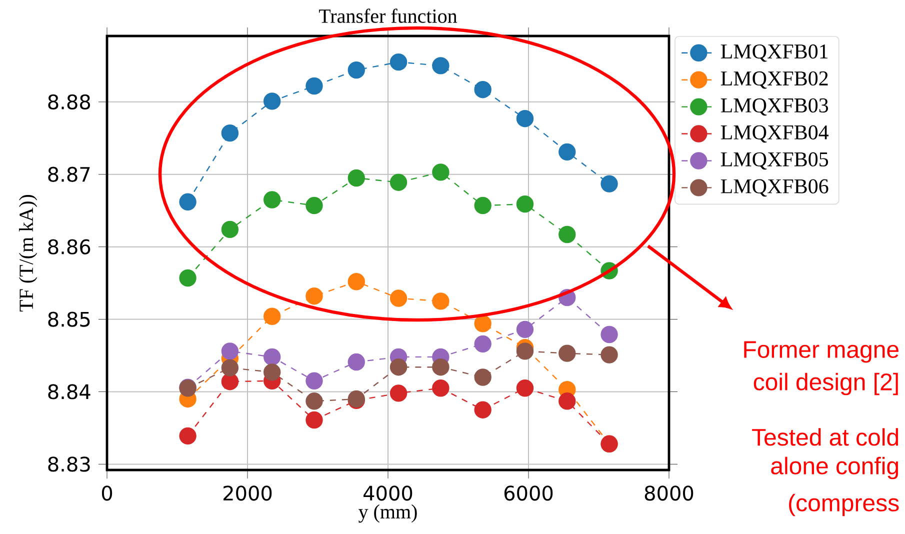 This screenshot has height=534, width=905. Describe the element at coordinates (388, 15) in the screenshot. I see `chart-title: Transfer function` at that location.